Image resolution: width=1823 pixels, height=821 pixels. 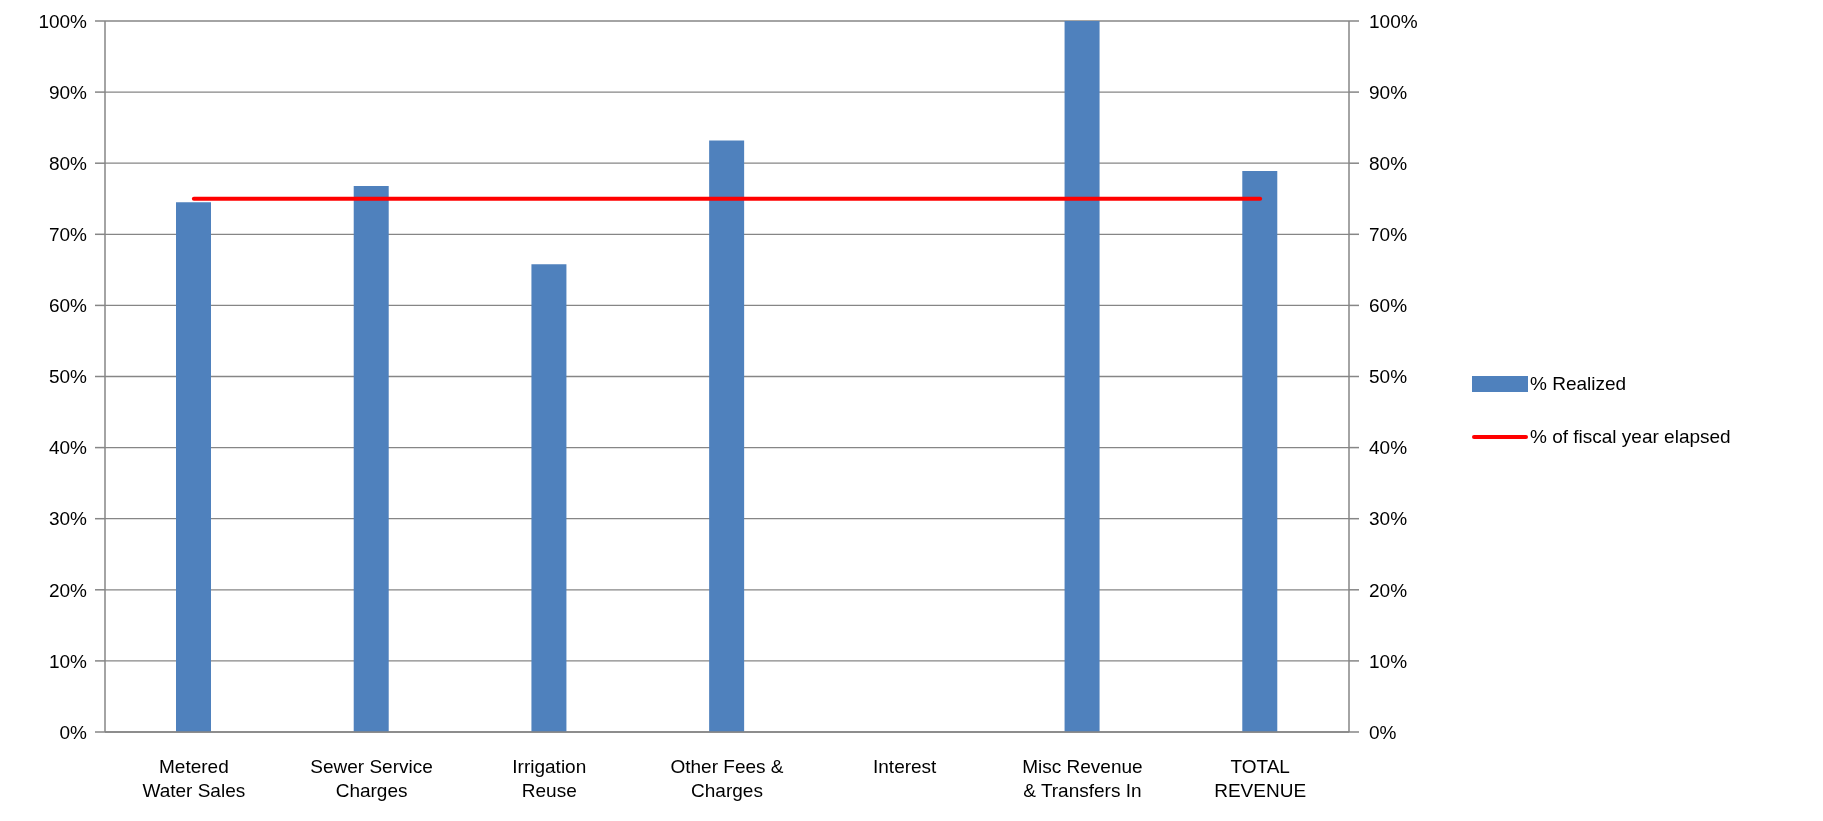 What do you see at coordinates (68, 377) in the screenshot?
I see `y-tick-label: 50%` at bounding box center [68, 377].